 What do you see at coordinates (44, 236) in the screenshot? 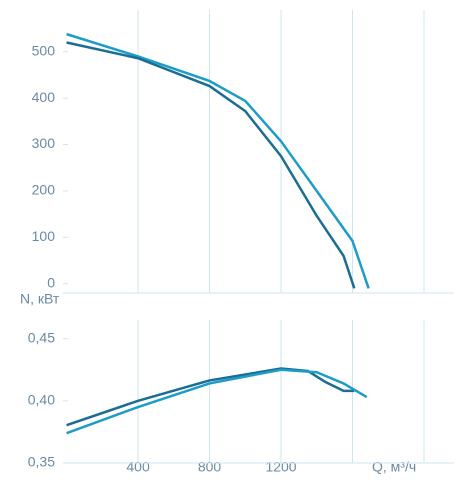
I see `y-tick-label: 100` at bounding box center [44, 236].